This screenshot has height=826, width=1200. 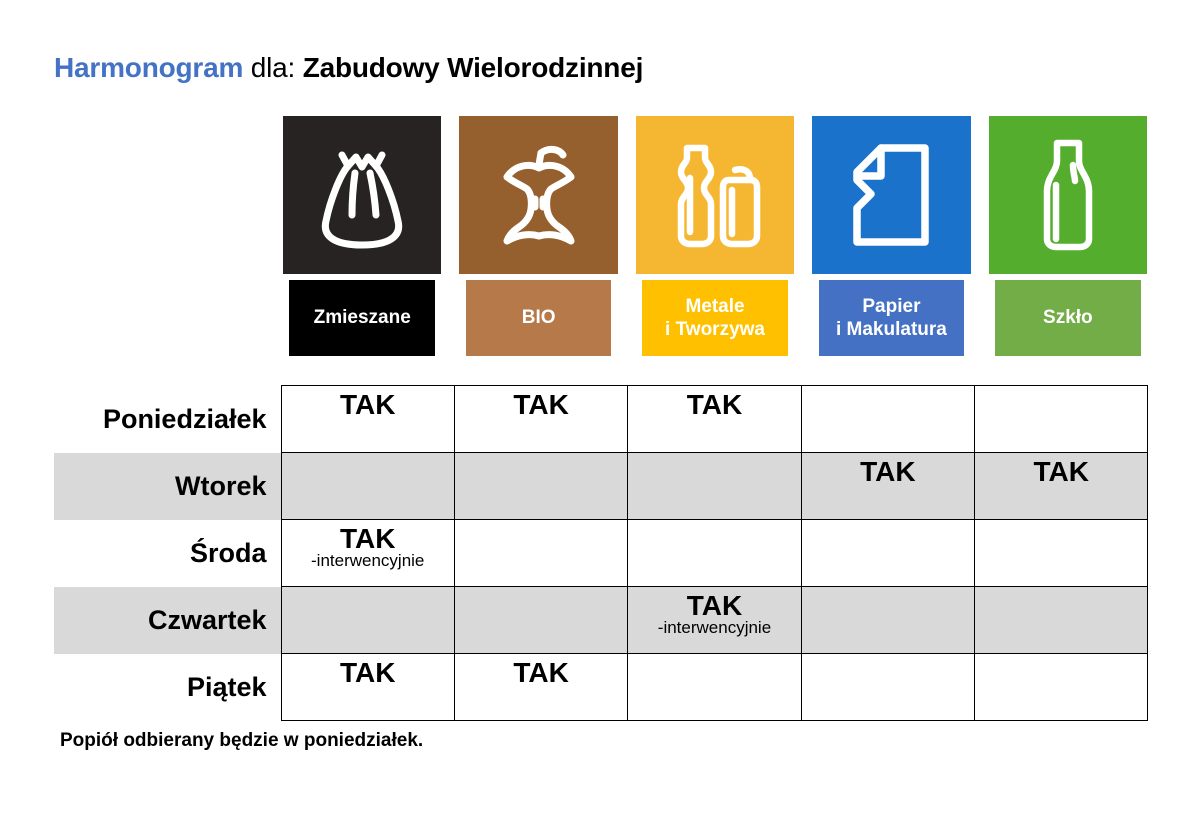 I want to click on cell-czwartek-zmieszane, so click(x=367, y=620).